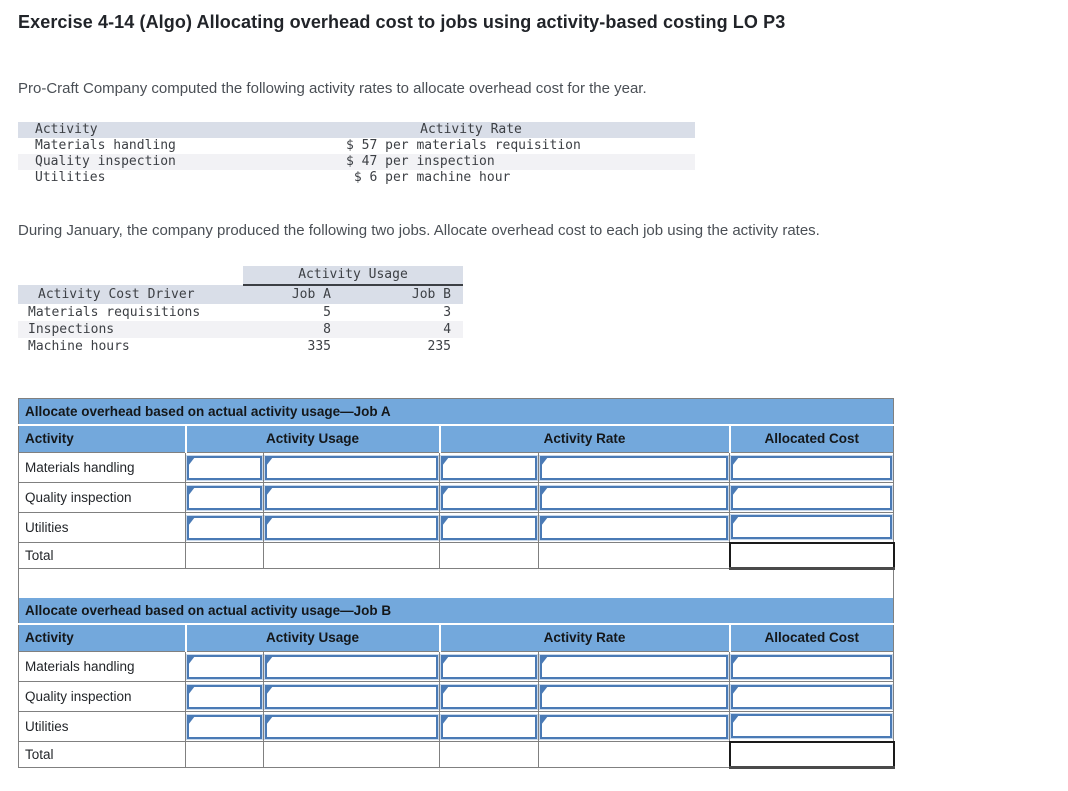 The width and height of the screenshot is (1068, 791). I want to click on job-a-row-quality-inspection: Quality inspection, so click(456, 497).